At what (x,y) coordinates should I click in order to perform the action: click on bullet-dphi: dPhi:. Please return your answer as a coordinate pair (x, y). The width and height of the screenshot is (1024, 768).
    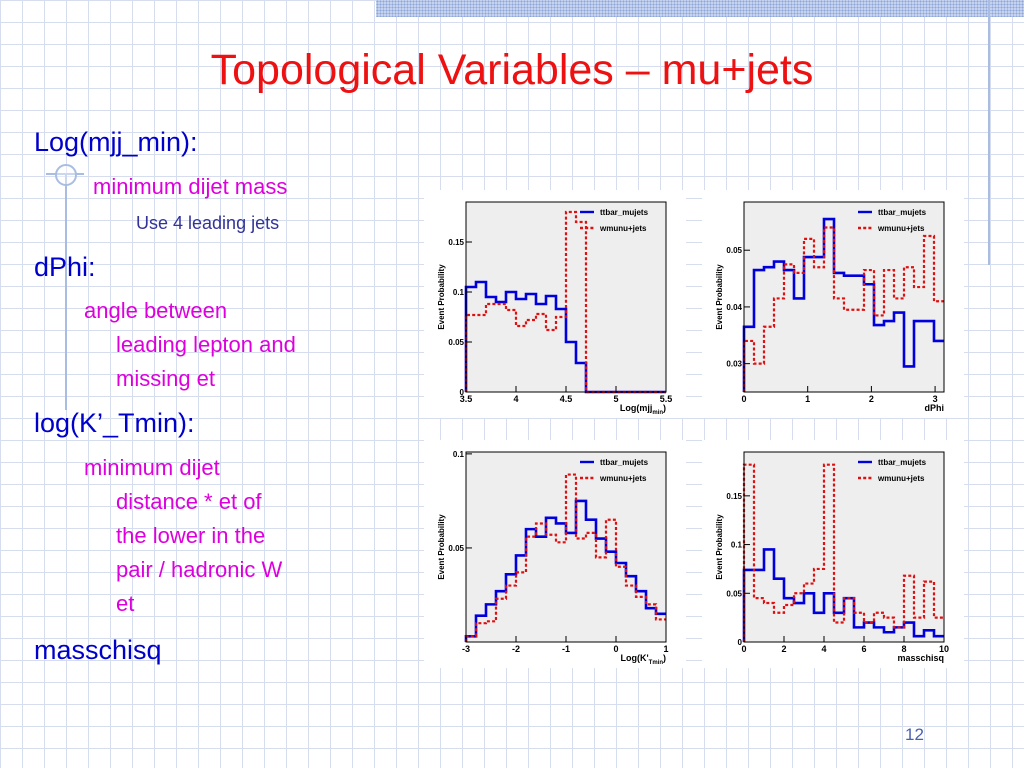
    Looking at the image, I should click on (65, 267).